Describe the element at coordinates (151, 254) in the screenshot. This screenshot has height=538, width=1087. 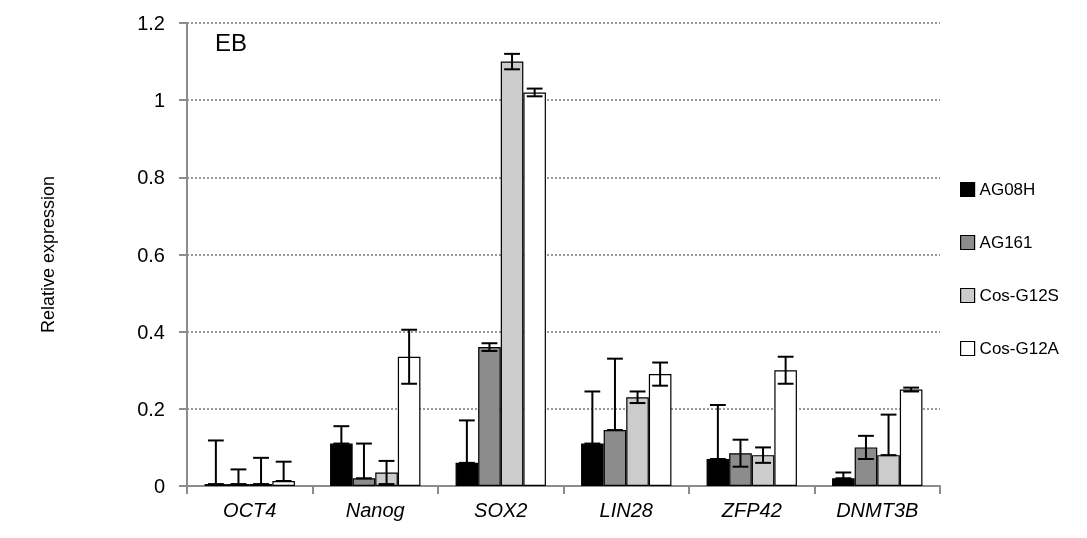
I see `y-tick-label: 0.6` at that location.